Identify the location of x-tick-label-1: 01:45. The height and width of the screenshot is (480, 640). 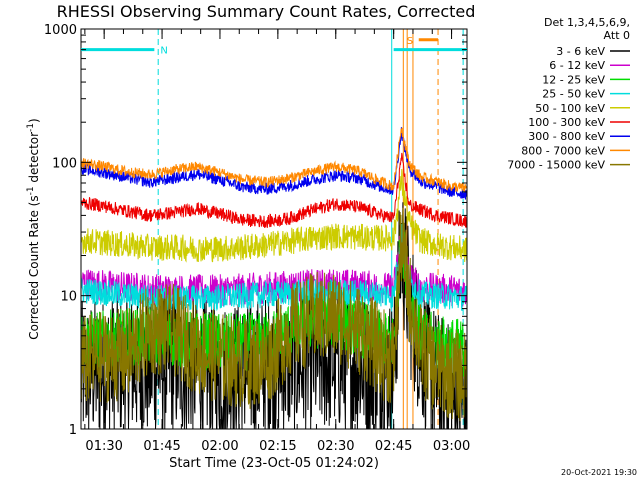
(161, 446).